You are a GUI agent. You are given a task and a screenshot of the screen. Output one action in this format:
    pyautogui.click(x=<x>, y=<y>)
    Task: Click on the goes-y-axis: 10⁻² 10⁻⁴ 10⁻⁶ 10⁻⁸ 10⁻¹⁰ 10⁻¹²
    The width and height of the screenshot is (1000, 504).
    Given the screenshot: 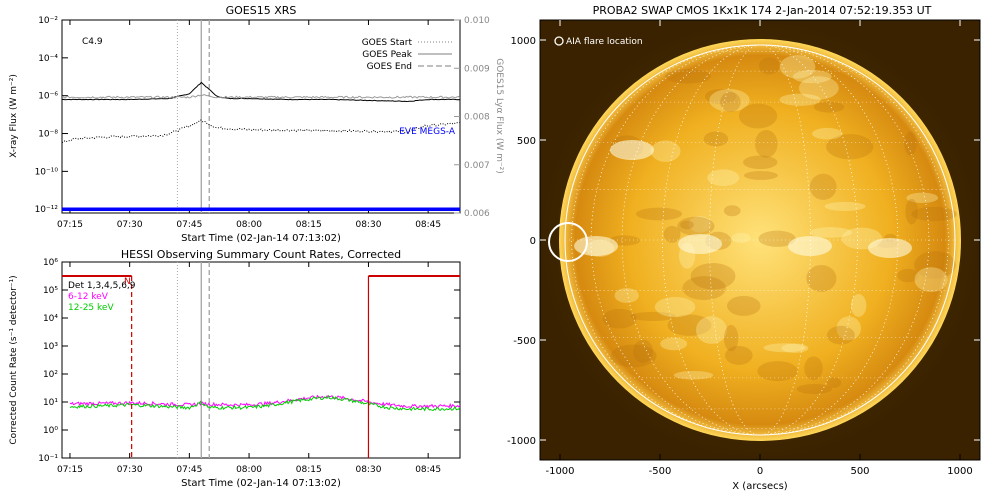 What is the action you would take?
    pyautogui.click(x=51, y=115)
    